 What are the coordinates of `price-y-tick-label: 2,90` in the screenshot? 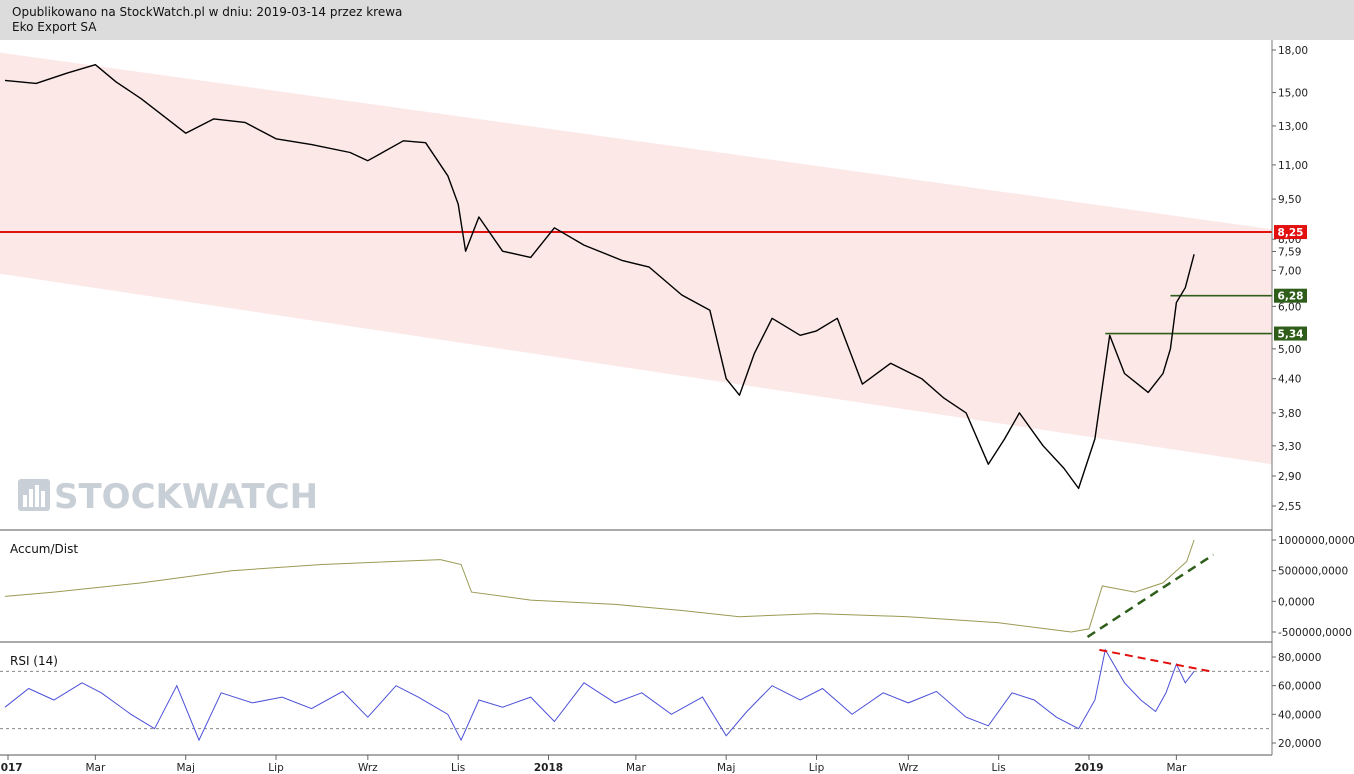 It's located at (1289, 477).